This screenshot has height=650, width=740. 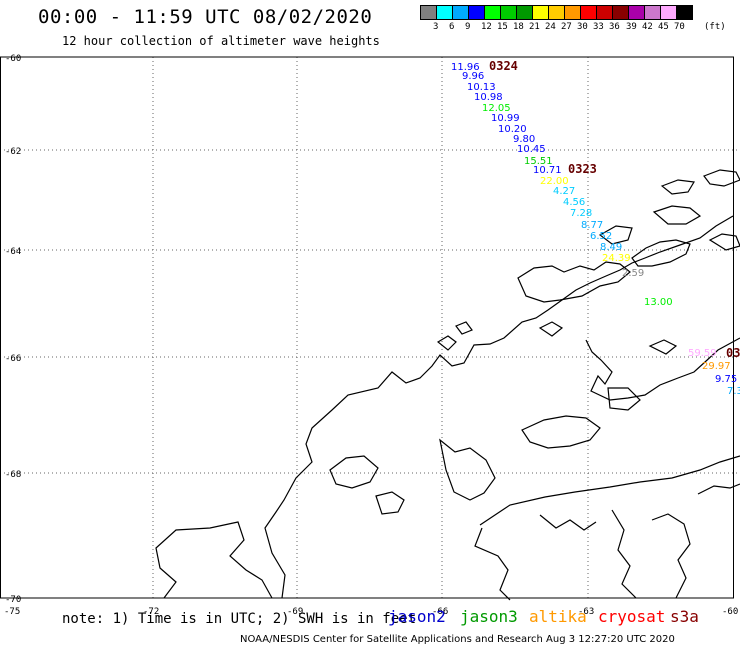 What do you see at coordinates (663, 27) in the screenshot?
I see `legend-label: 45` at bounding box center [663, 27].